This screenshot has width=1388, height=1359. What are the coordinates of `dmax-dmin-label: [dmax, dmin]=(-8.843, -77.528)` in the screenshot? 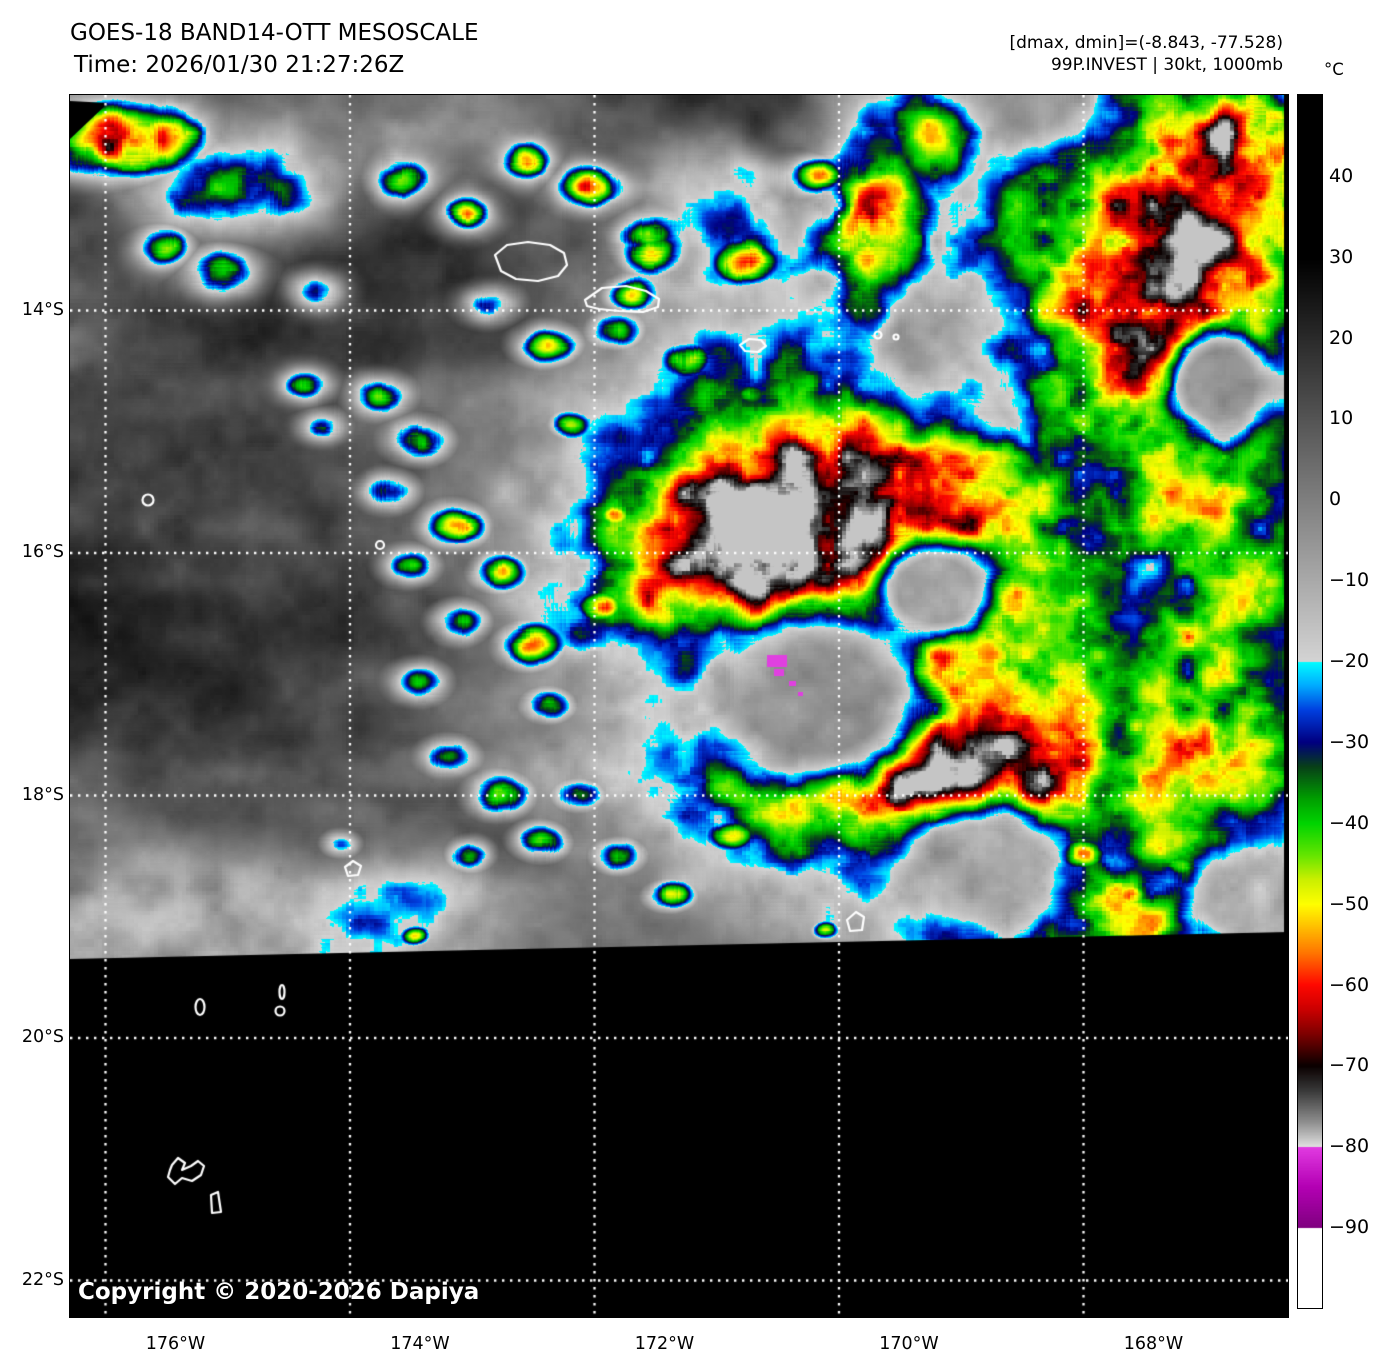 It's located at (1146, 43).